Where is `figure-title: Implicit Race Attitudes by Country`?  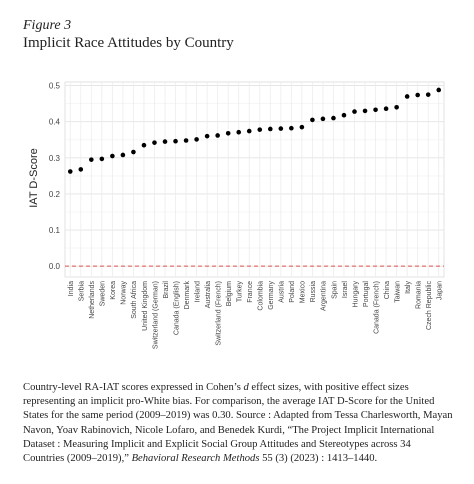 figure-title: Implicit Race Attitudes by Country is located at coordinates (128, 43).